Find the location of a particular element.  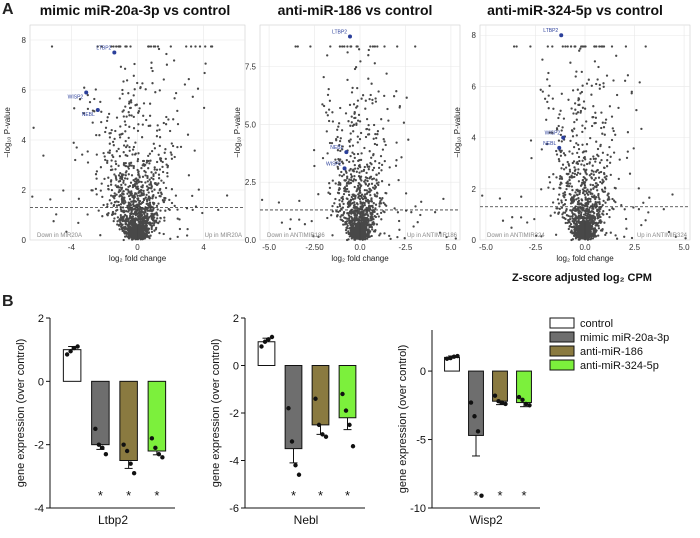

gene-label: Ltbp2 is located at coordinates (113, 520).